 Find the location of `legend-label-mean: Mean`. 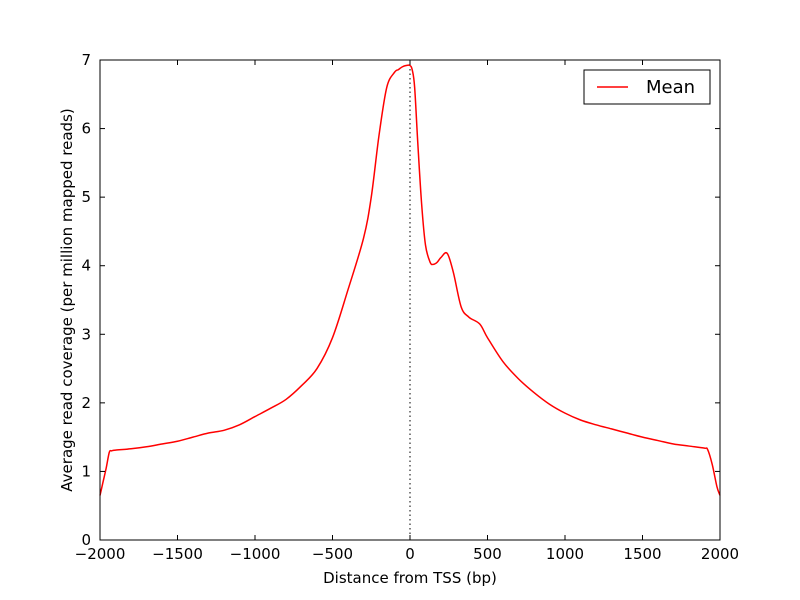

legend-label-mean: Mean is located at coordinates (670, 87).